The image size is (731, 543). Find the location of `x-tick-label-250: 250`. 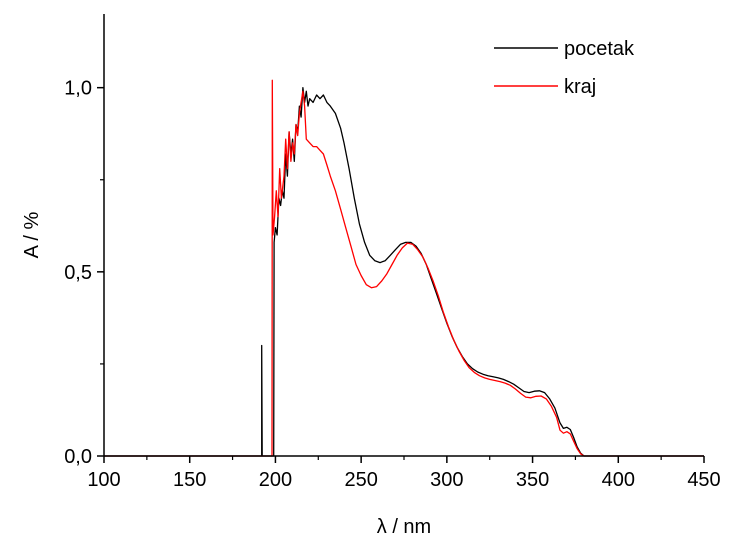

x-tick-label-250: 250 is located at coordinates (360, 480).